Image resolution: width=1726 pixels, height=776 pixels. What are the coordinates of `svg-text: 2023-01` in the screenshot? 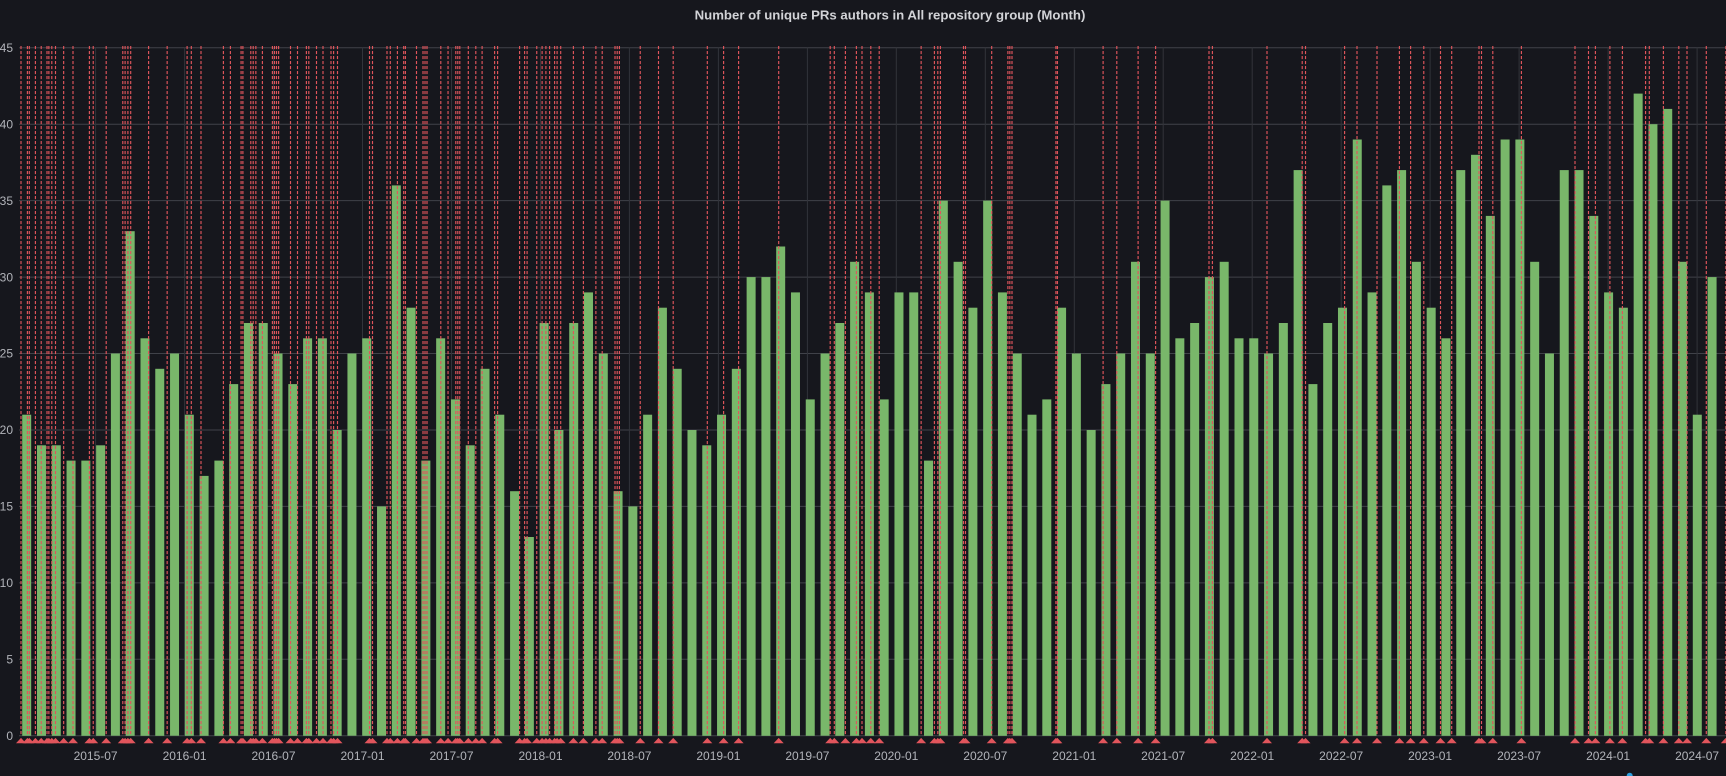 It's located at (1430, 756).